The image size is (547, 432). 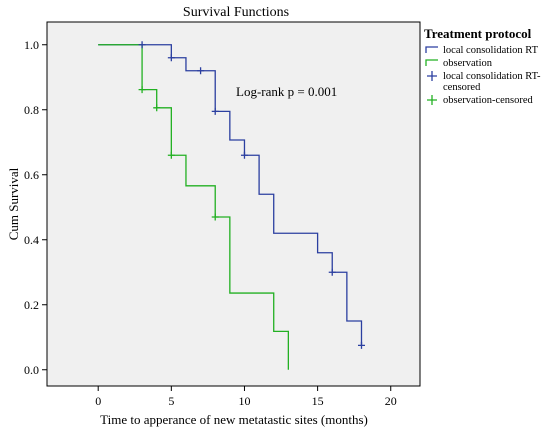 I want to click on y-tick-label: 1.0, so click(x=31, y=45).